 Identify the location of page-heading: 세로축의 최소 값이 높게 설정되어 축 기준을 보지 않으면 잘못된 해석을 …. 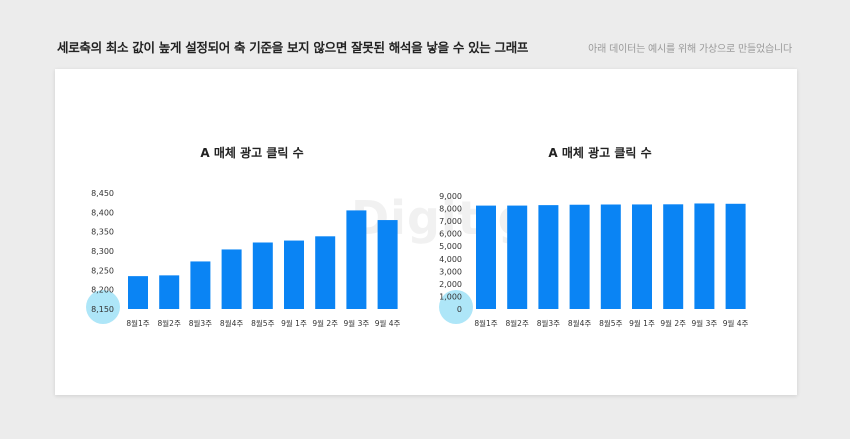
(293, 47).